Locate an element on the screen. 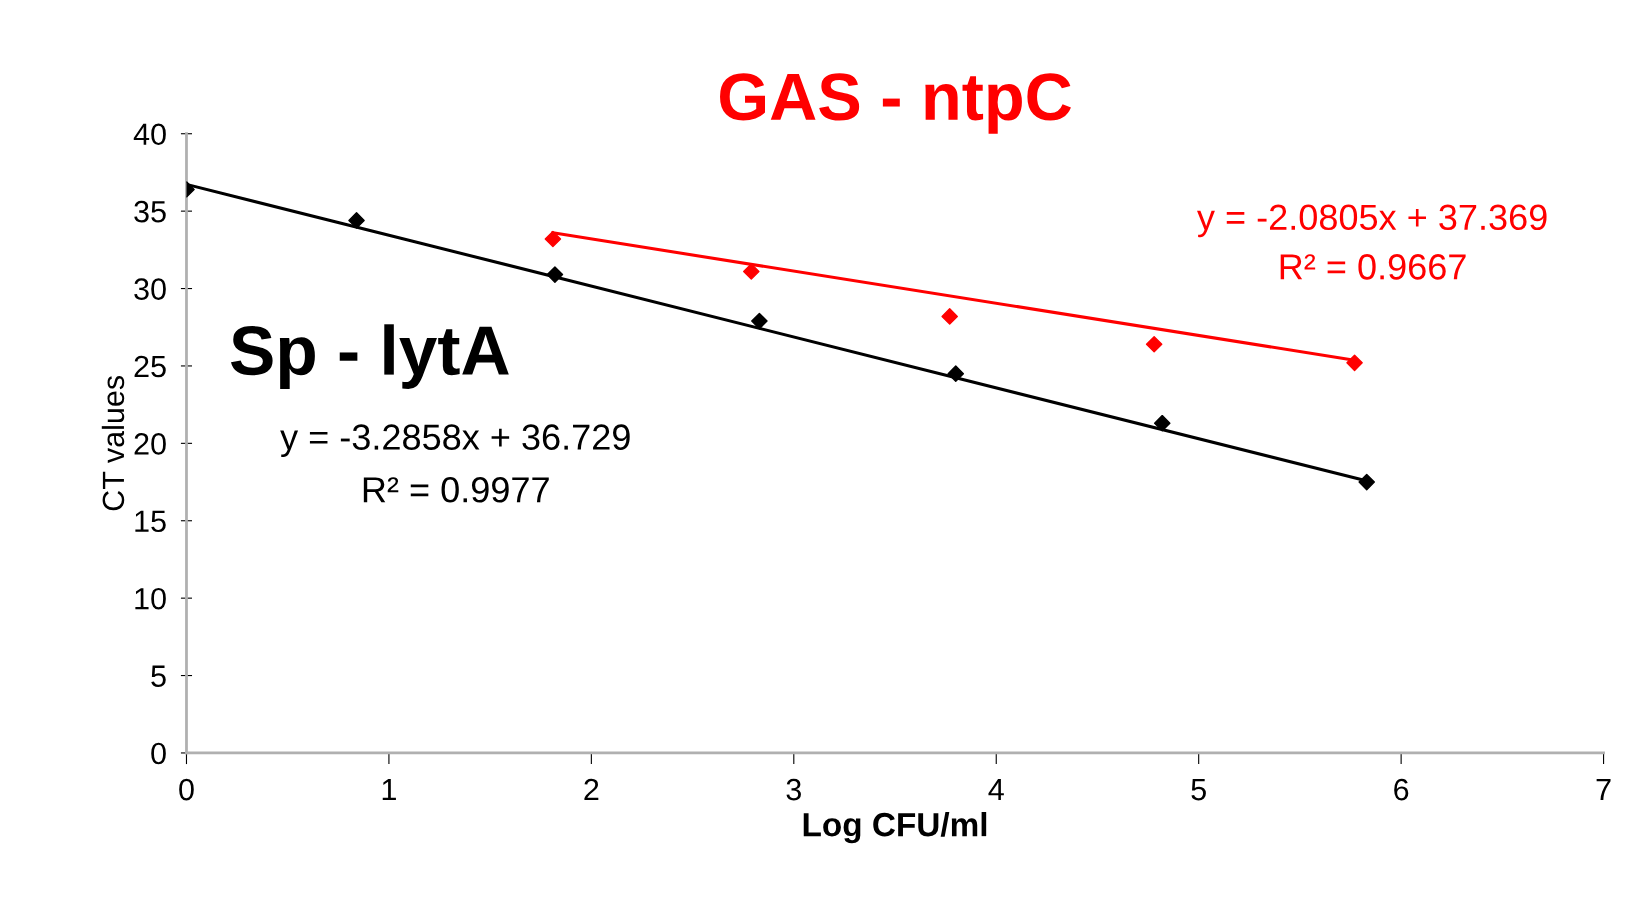 The height and width of the screenshot is (916, 1643). y-tick-label: 10 is located at coordinates (150, 598).